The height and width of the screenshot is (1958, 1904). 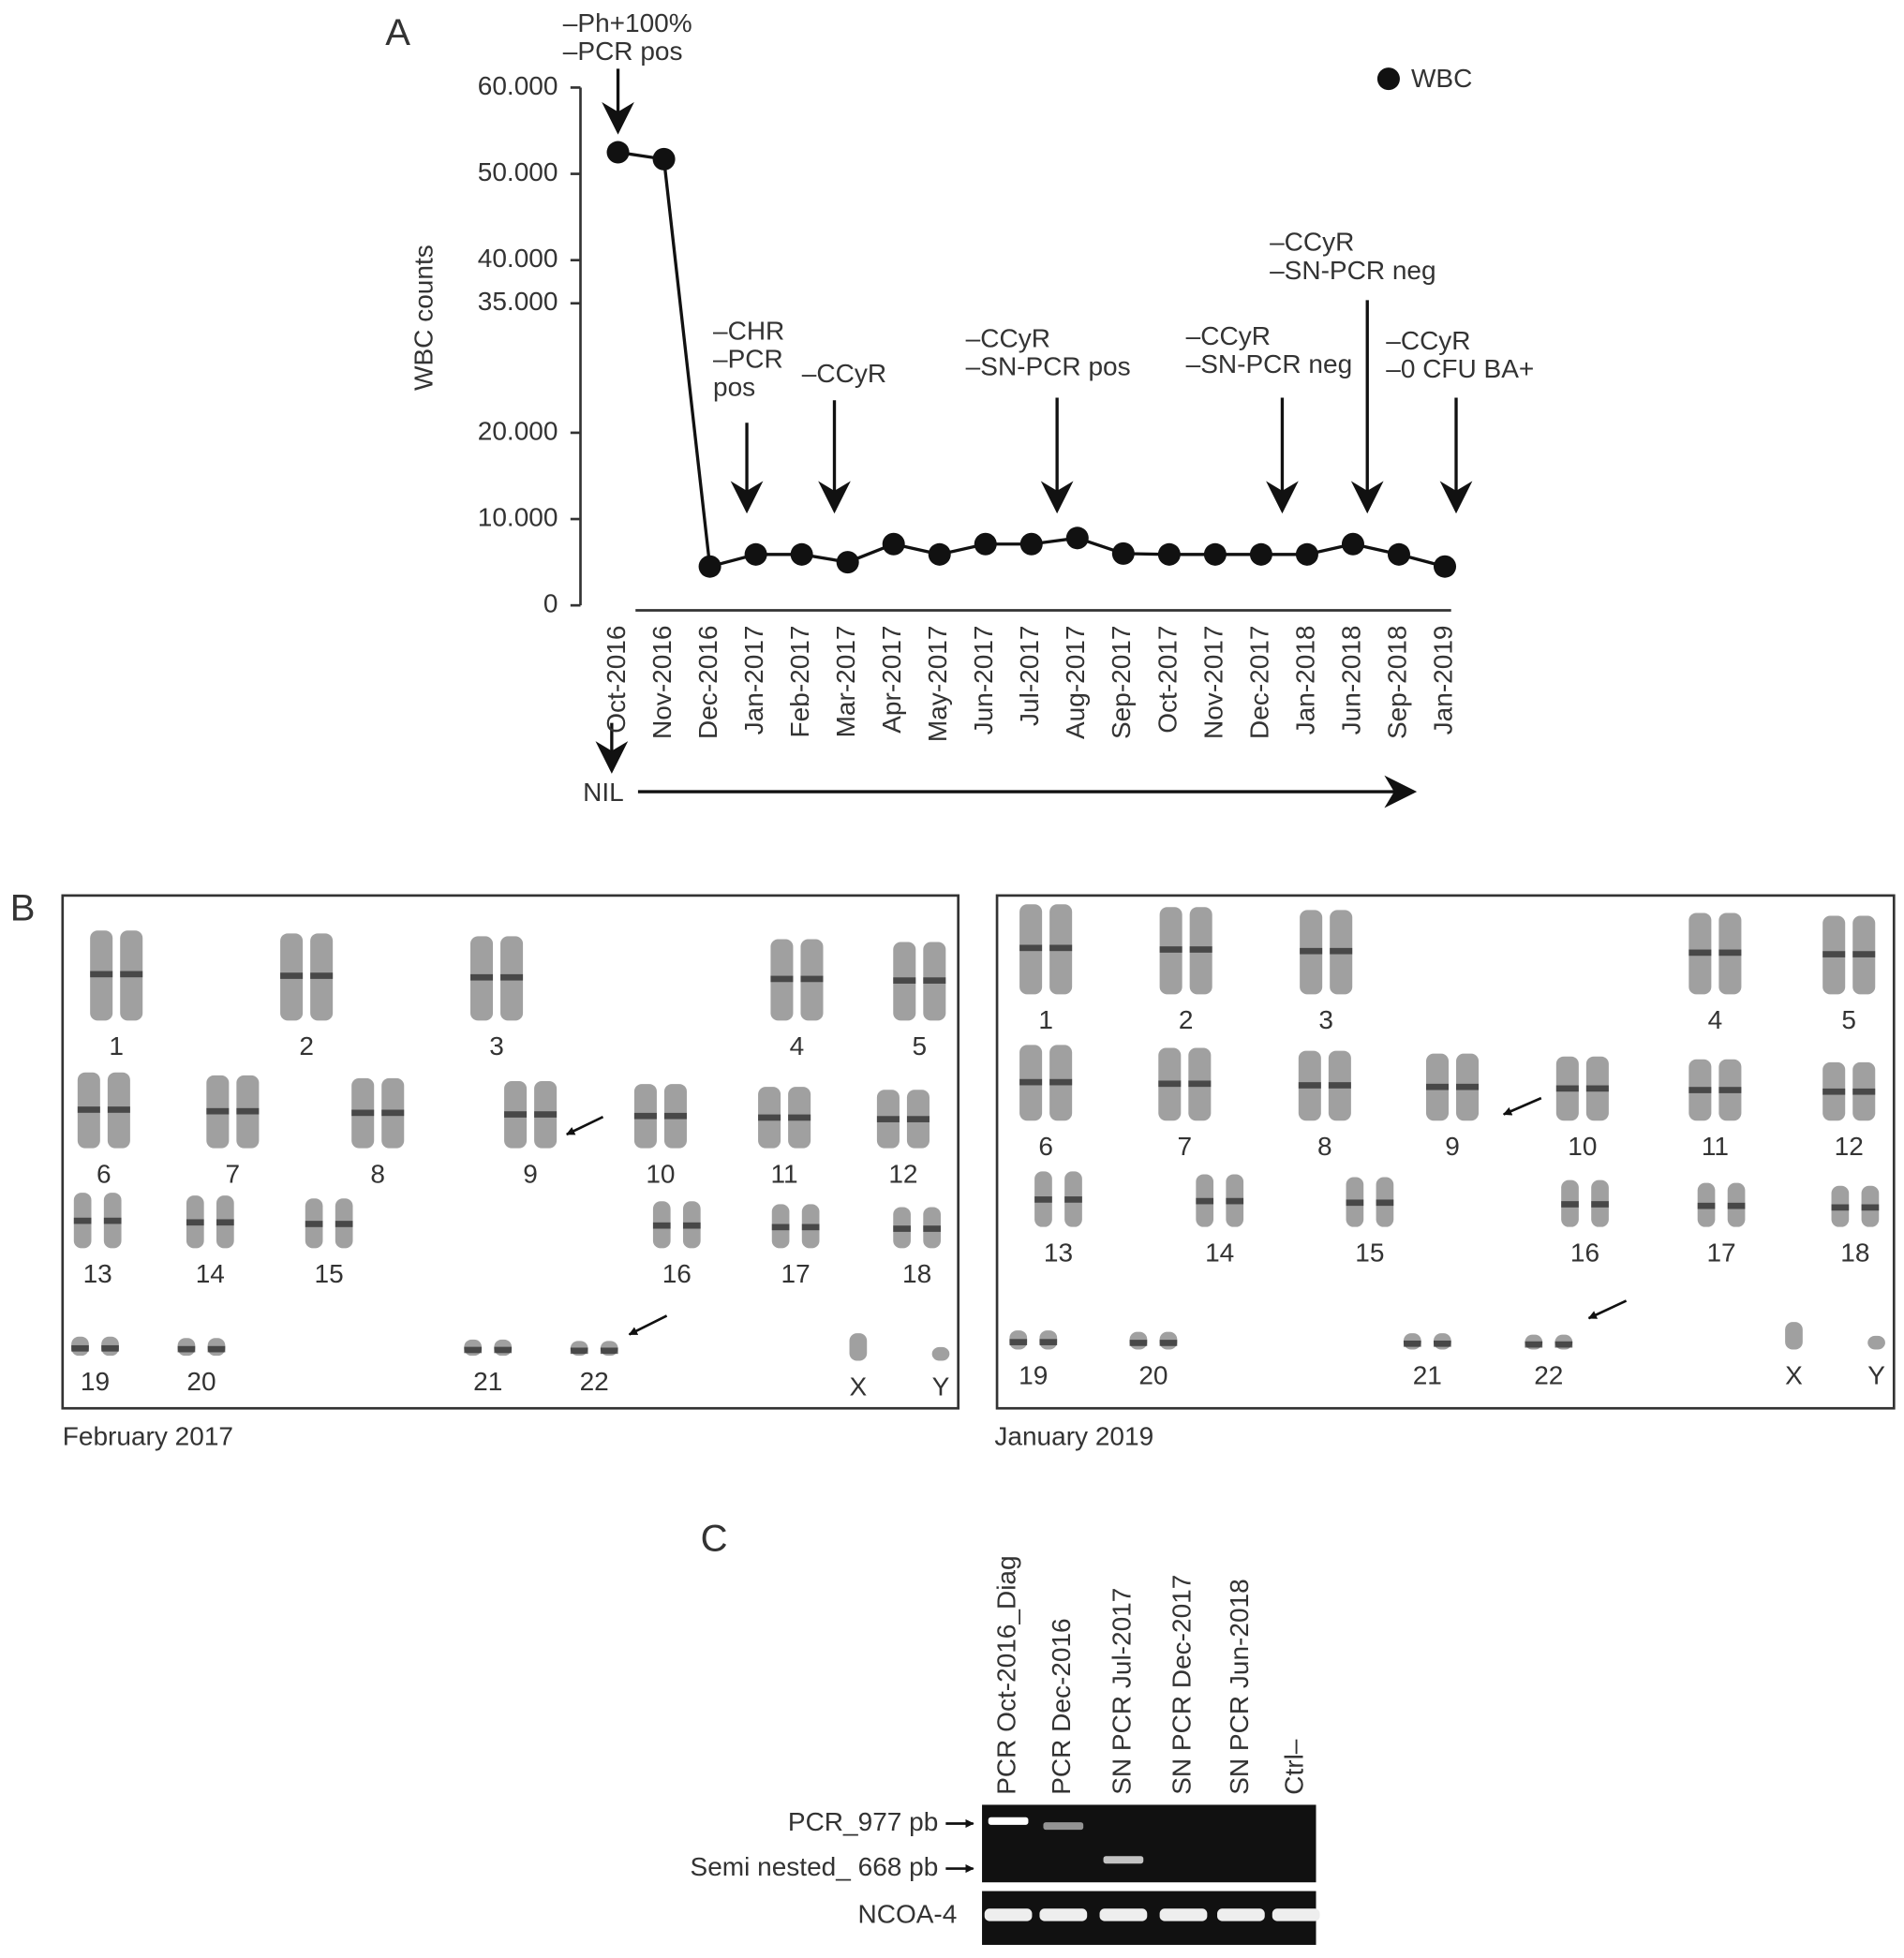 What do you see at coordinates (1058, 1252) in the screenshot?
I see `chromosome-label: 13` at bounding box center [1058, 1252].